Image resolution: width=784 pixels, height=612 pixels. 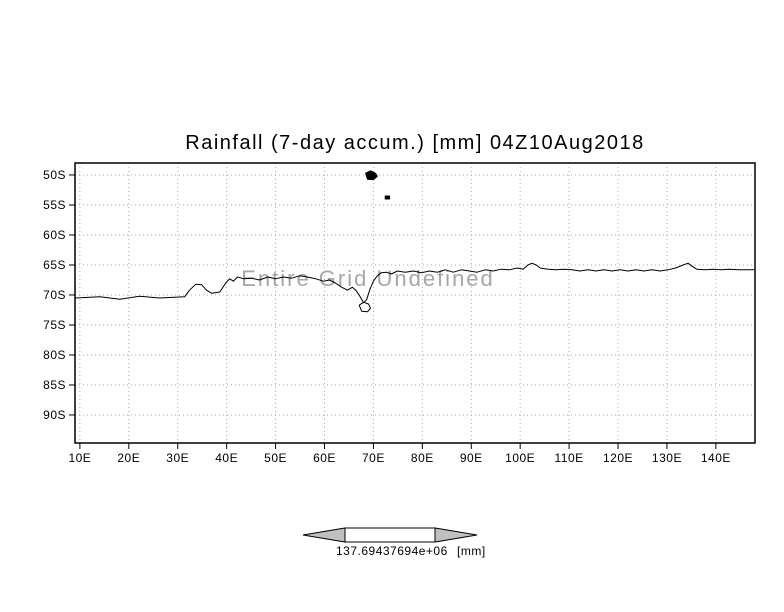 I want to click on x-tick-label: 140E, so click(x=716, y=458).